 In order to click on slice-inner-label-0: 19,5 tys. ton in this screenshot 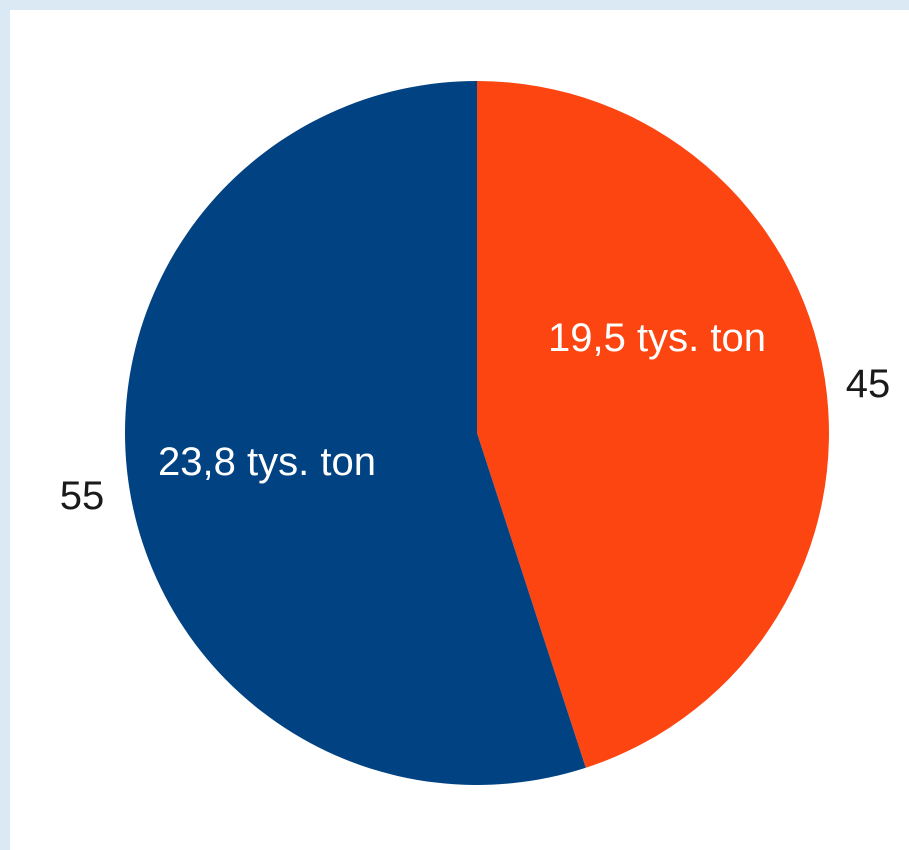, I will do `click(657, 338)`.